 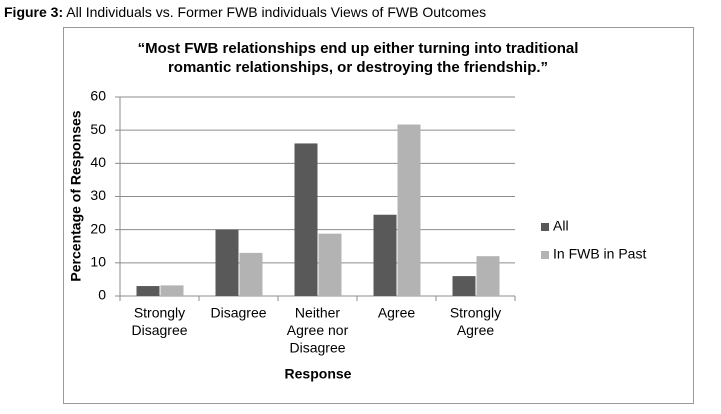 I want to click on x-axis-label: Response, so click(x=318, y=374).